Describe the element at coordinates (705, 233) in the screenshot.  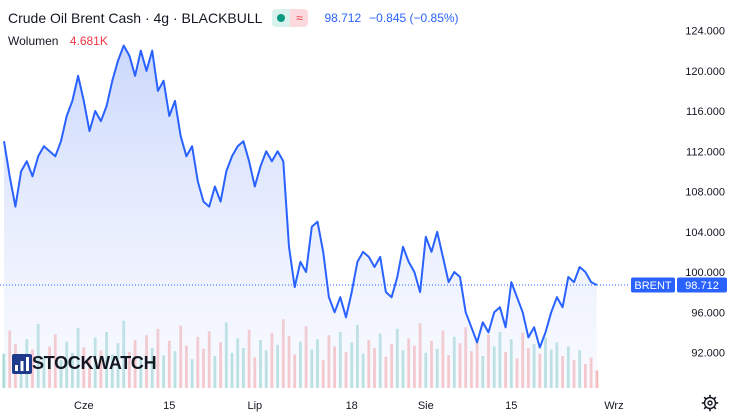
I see `y-tick-label: 104.000` at that location.